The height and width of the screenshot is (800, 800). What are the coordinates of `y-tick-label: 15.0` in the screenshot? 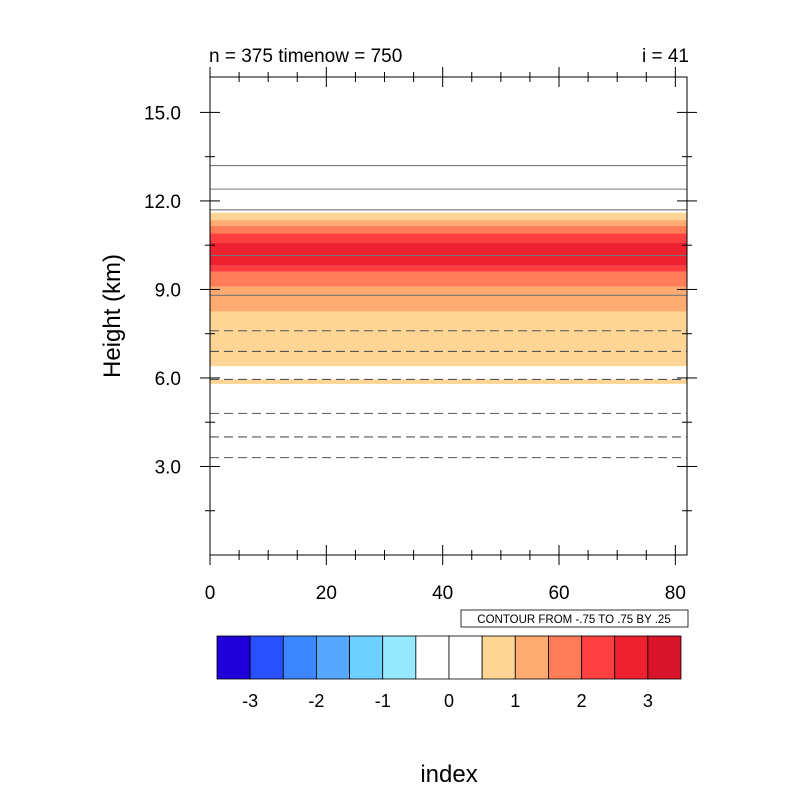 It's located at (162, 113).